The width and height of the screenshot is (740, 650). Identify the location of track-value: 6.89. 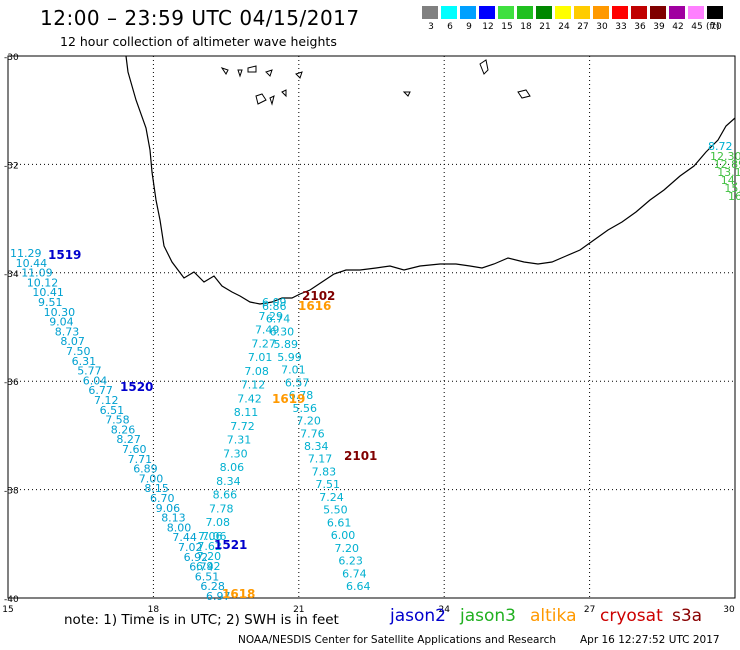
(145, 469).